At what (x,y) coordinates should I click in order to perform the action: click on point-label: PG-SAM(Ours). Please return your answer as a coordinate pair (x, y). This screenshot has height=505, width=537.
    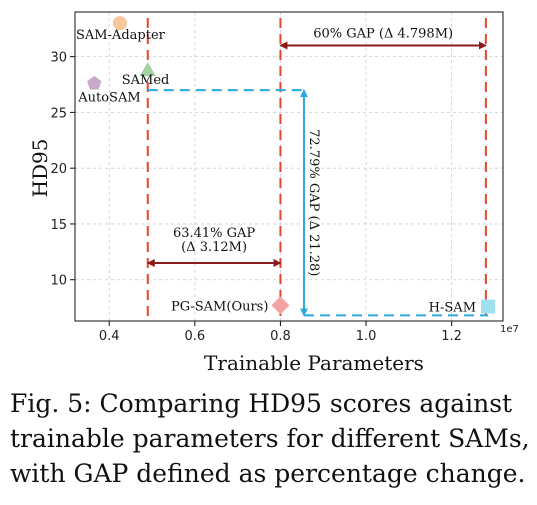
    Looking at the image, I should click on (219, 306).